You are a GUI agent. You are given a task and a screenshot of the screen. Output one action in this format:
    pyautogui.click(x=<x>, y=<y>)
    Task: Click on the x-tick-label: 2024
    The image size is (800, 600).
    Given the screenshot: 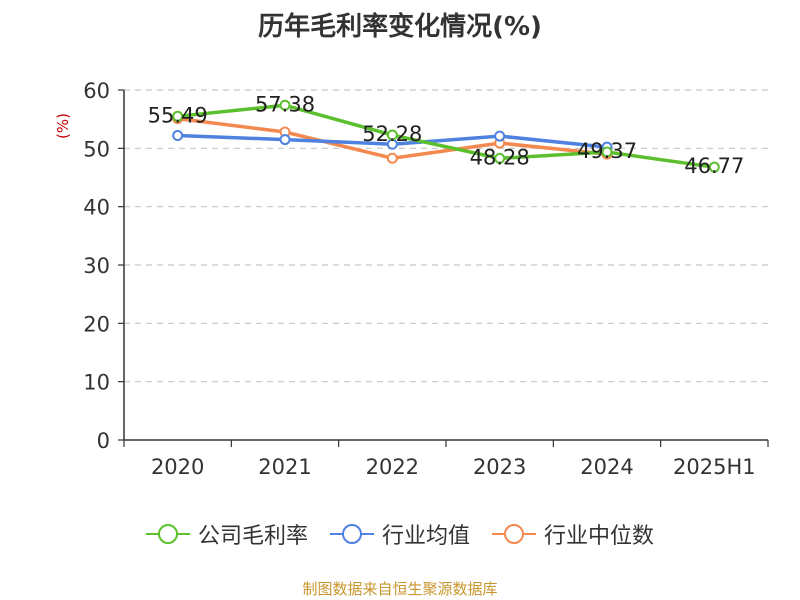 What is the action you would take?
    pyautogui.click(x=606, y=467)
    